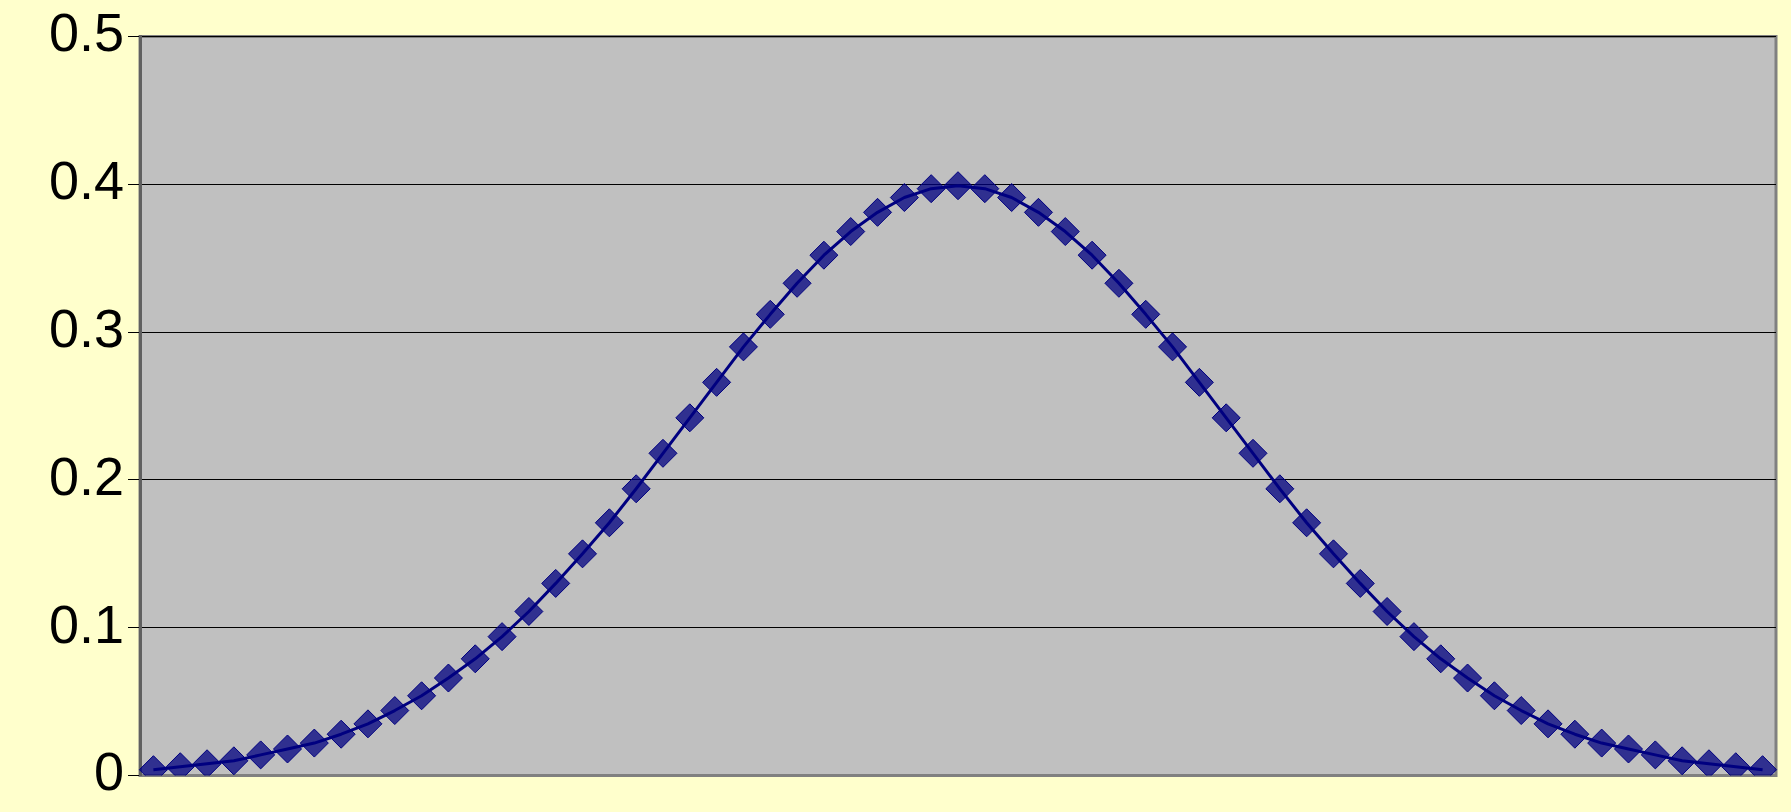  Describe the element at coordinates (86, 475) in the screenshot. I see `y-tick-label: 0.2` at that location.